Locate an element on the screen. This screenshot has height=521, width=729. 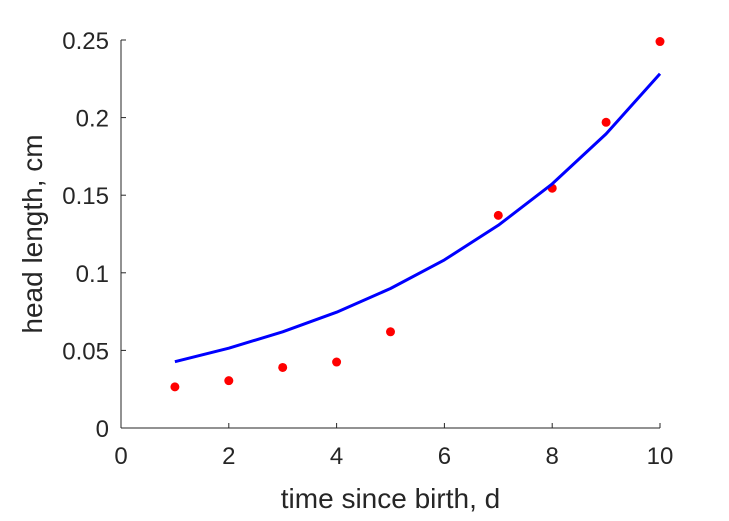
y-tick-label: 0.15 is located at coordinates (85, 196).